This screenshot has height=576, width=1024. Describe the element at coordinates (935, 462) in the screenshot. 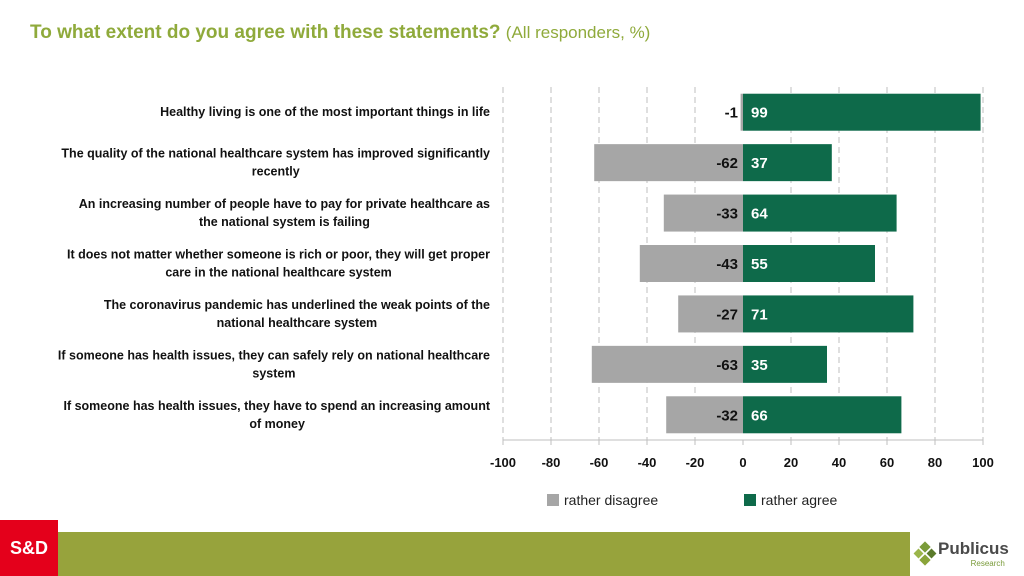

I see `x-tick-label: 80` at that location.